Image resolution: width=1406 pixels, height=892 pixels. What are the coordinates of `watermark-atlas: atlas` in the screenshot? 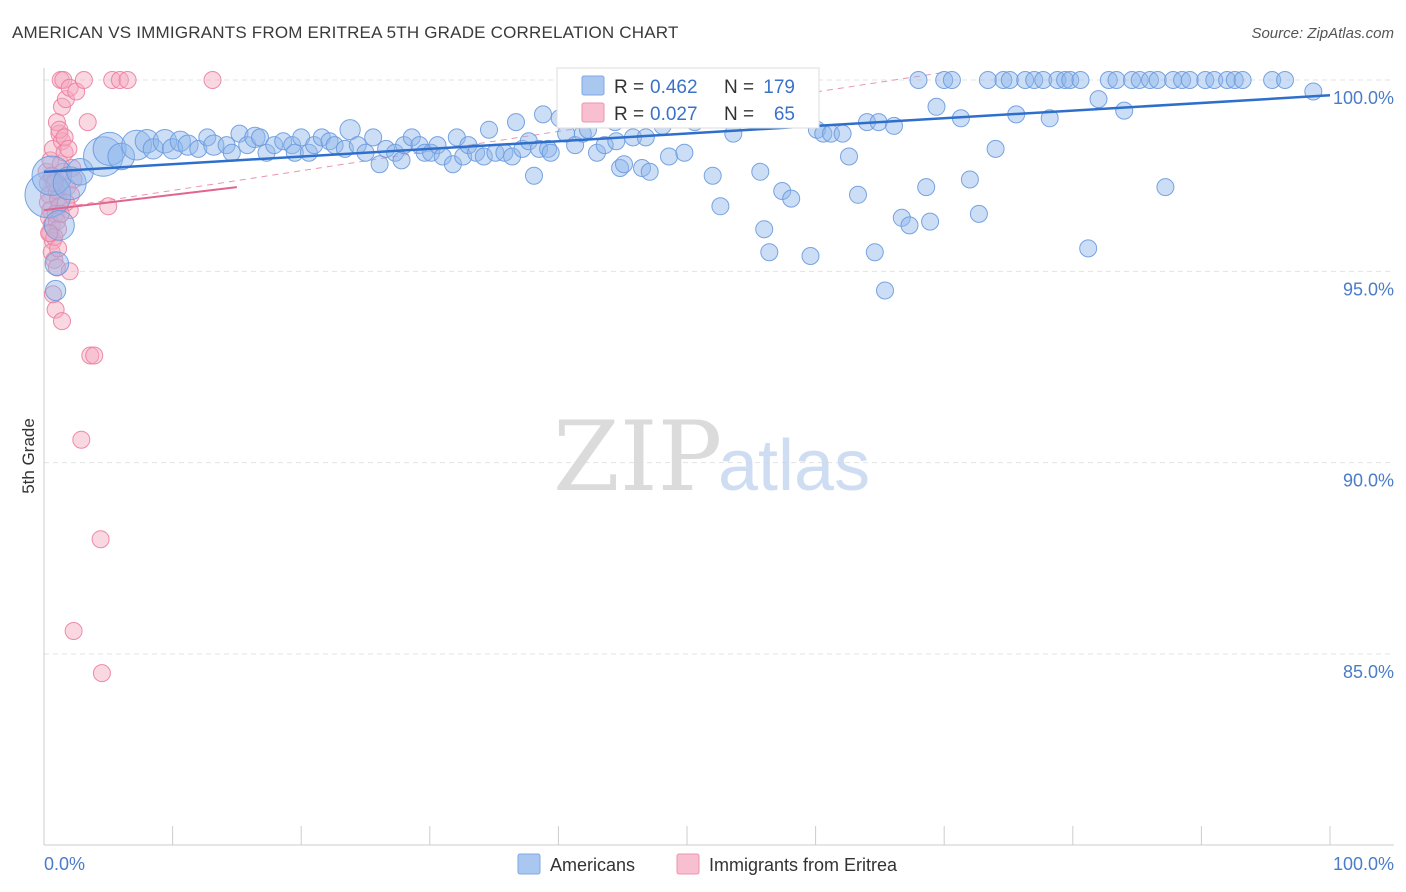 It's located at (794, 466).